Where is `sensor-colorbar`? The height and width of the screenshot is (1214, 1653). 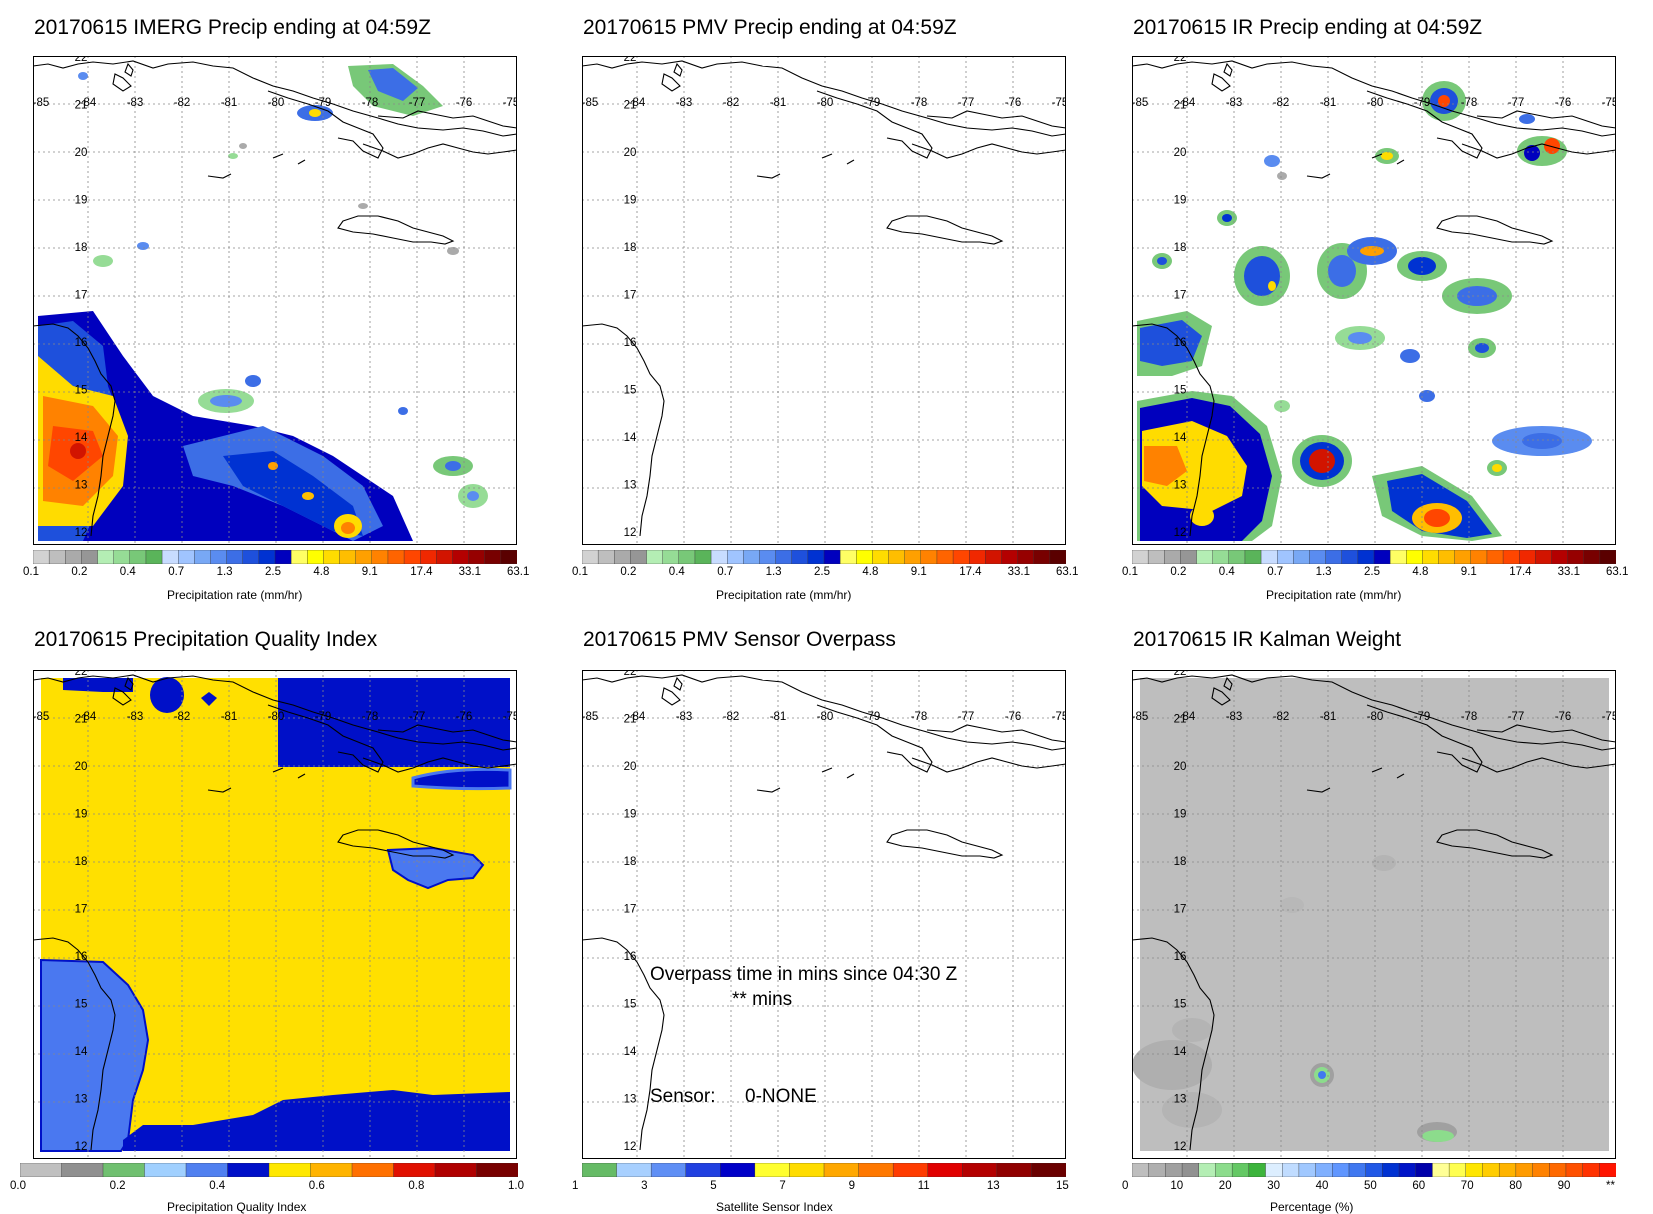 sensor-colorbar is located at coordinates (824, 1170).